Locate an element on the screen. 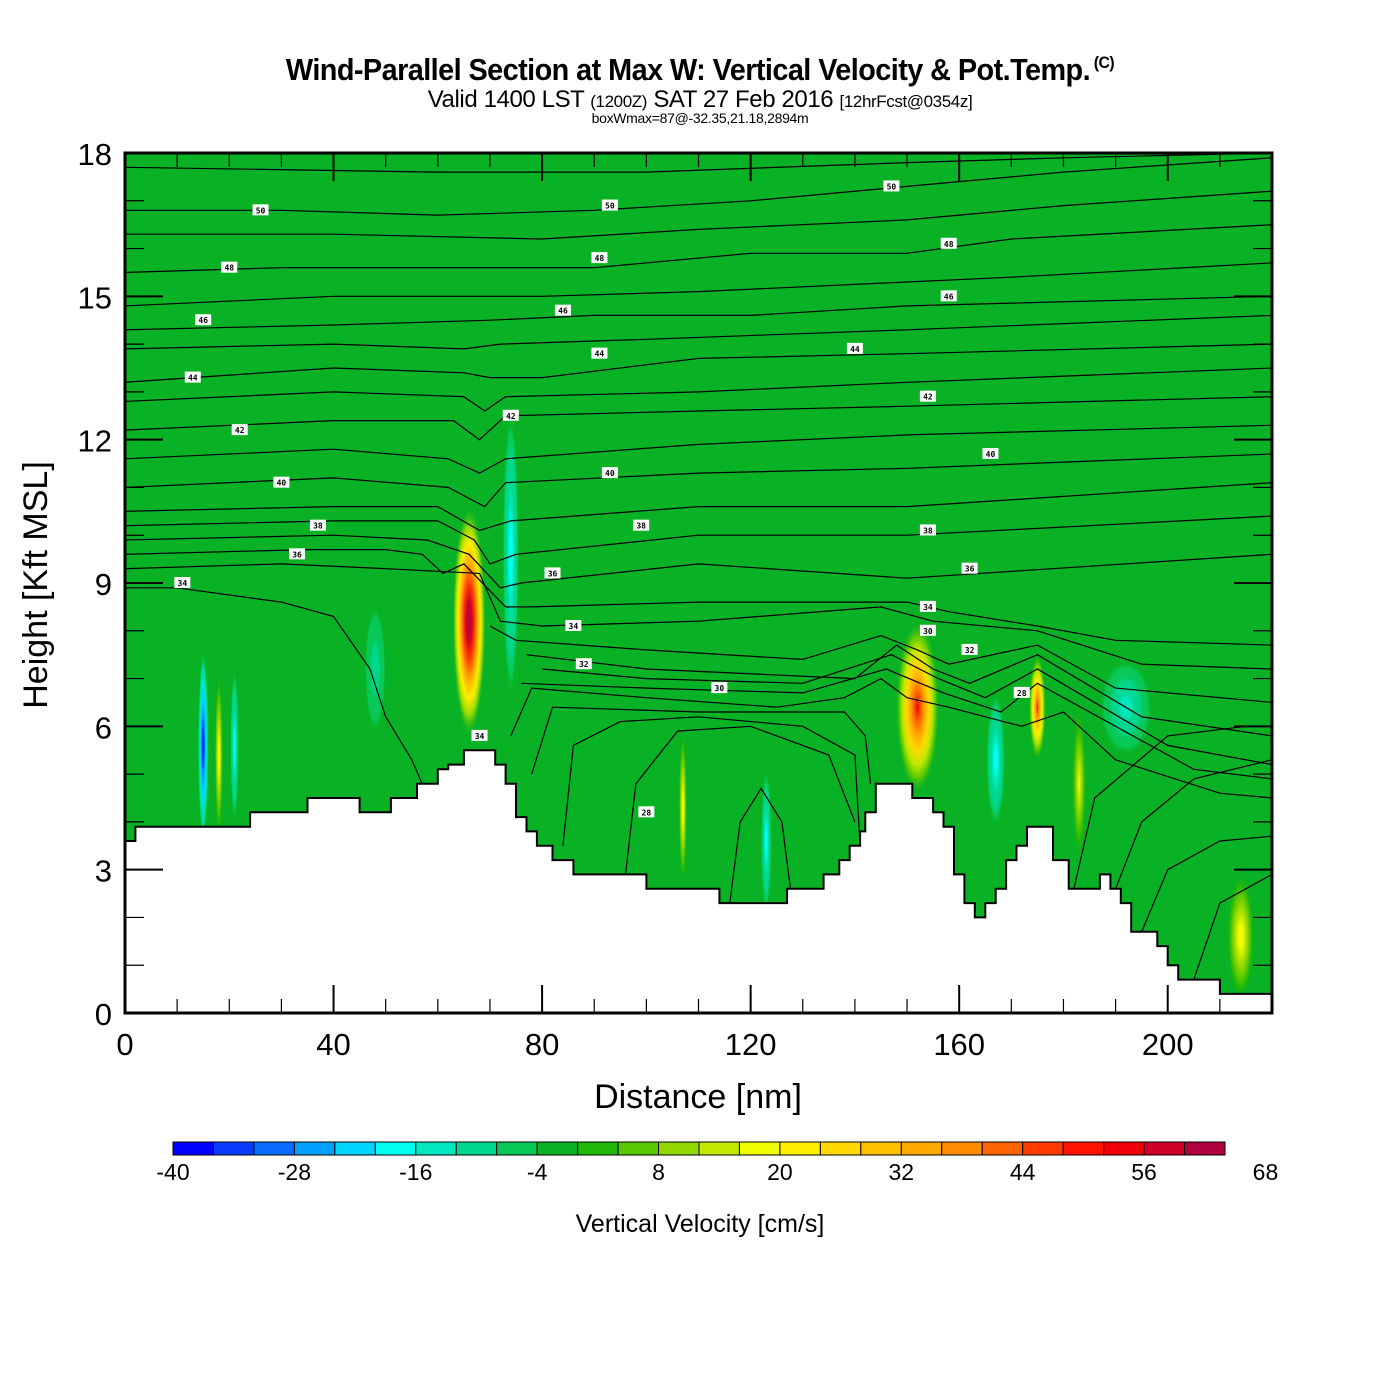  colorbar-tick-labels: -40 -28 -16 -4 8 20 32 44 56 68 is located at coordinates (717, 1172).